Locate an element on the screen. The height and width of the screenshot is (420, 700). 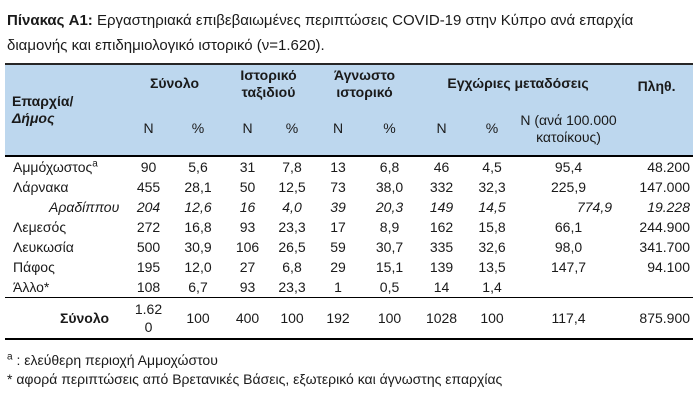
table-cell: 147,7 is located at coordinates (568, 267).